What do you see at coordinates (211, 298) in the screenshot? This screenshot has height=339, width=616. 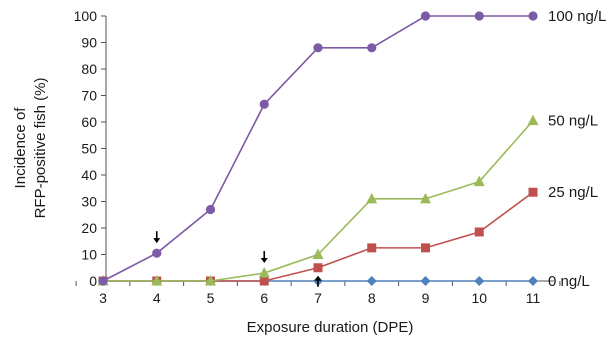 I see `x-tick-label: 5` at bounding box center [211, 298].